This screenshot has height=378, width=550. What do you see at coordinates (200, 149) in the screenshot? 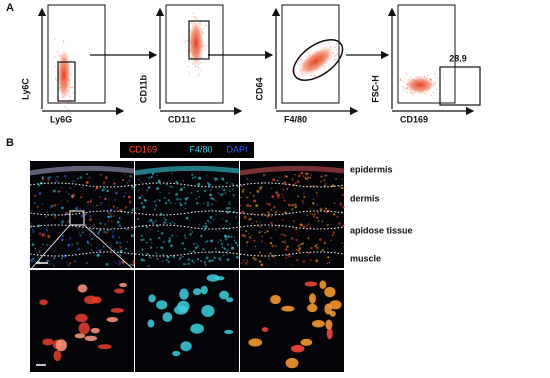
I see `stain-label: F4/80` at bounding box center [200, 149].